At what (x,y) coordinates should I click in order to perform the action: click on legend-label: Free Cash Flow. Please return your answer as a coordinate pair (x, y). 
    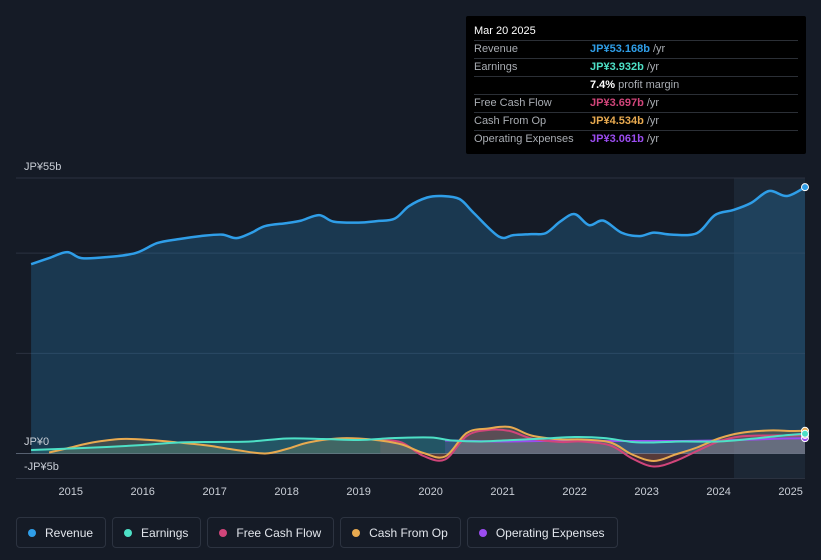
    Looking at the image, I should click on (279, 532).